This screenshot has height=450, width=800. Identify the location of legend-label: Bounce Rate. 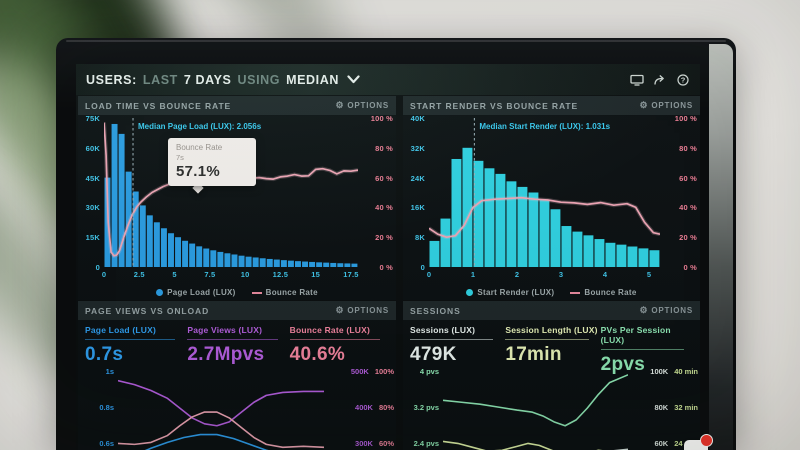
(610, 292).